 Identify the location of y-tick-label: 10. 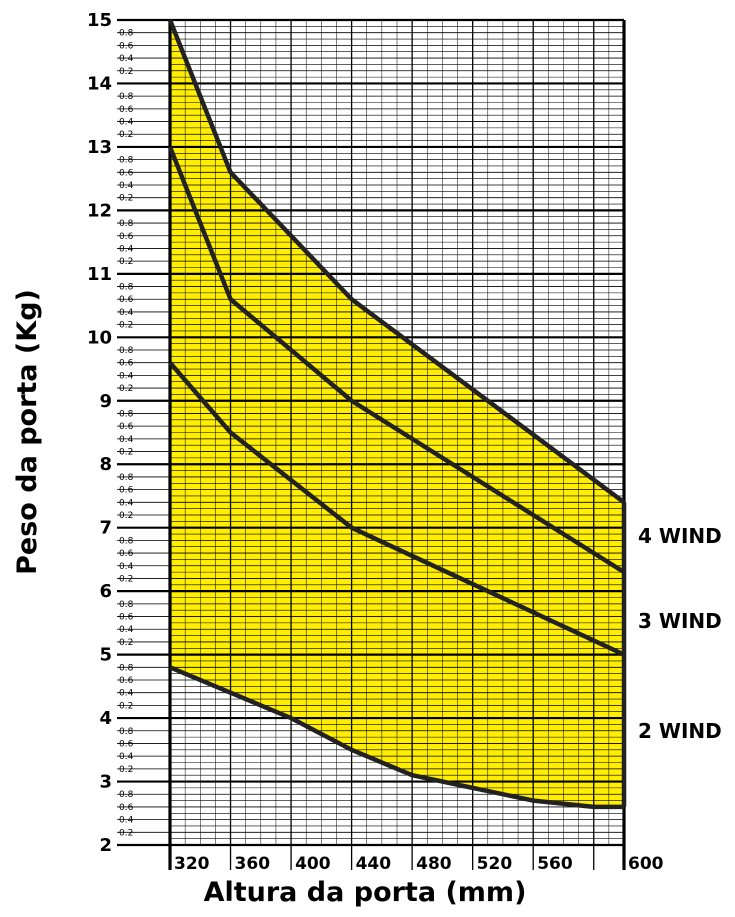
(99, 337).